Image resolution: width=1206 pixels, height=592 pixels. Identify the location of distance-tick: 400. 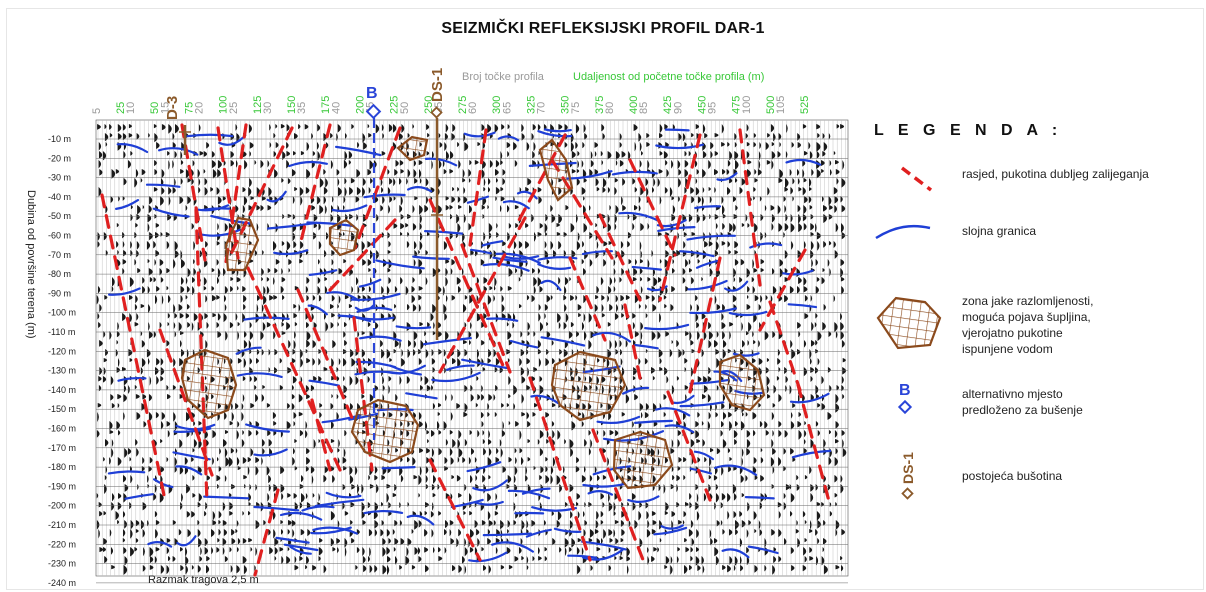
(634, 105).